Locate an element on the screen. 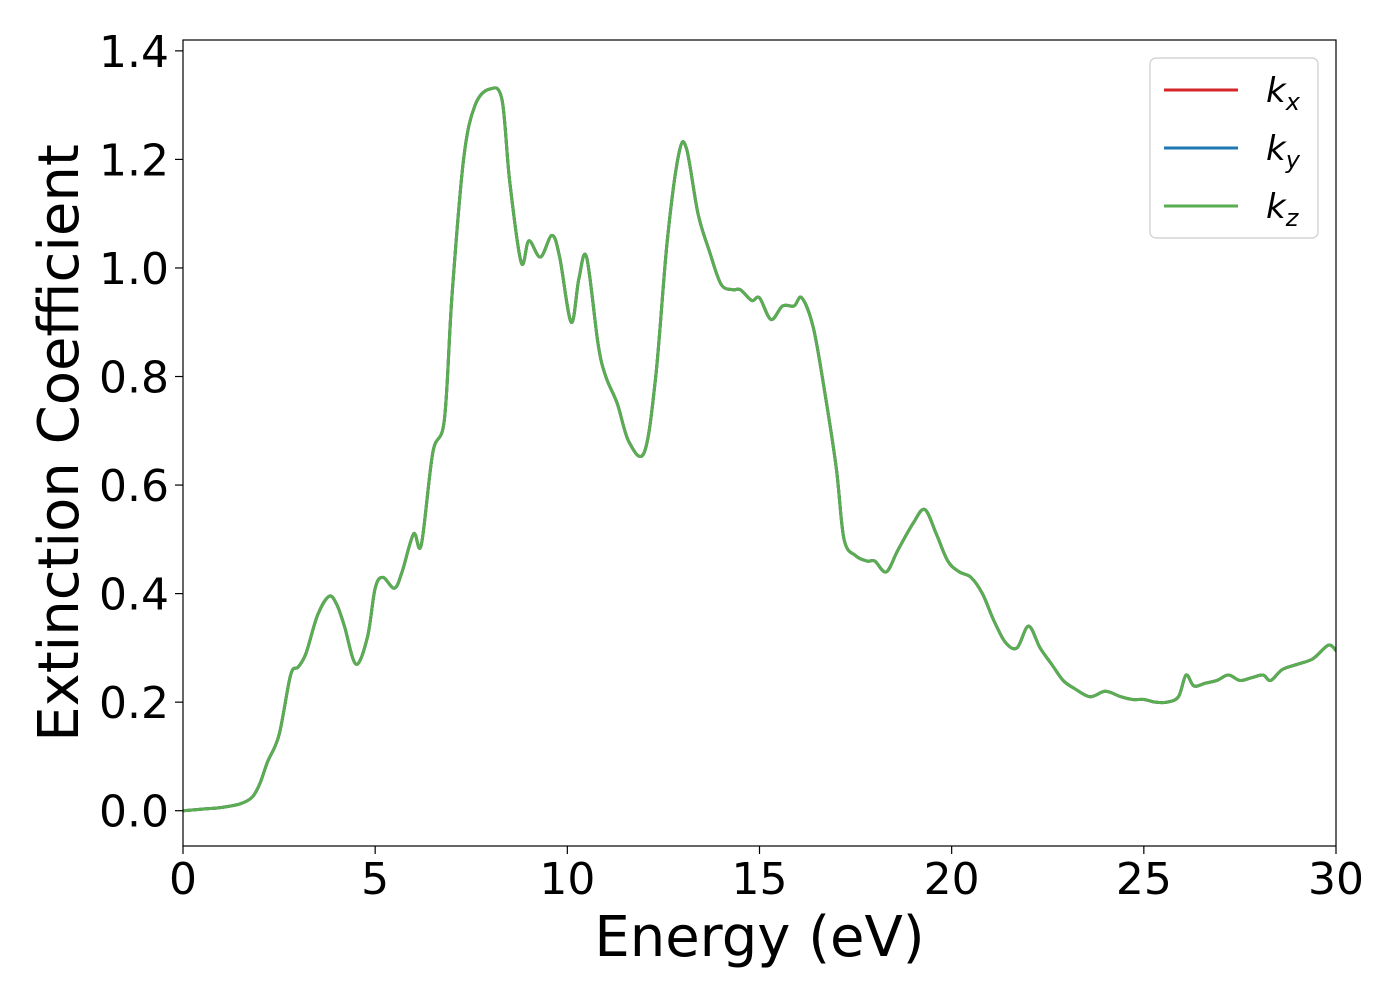 The image size is (1400, 1000). x-tick-label: 0 is located at coordinates (183, 879).